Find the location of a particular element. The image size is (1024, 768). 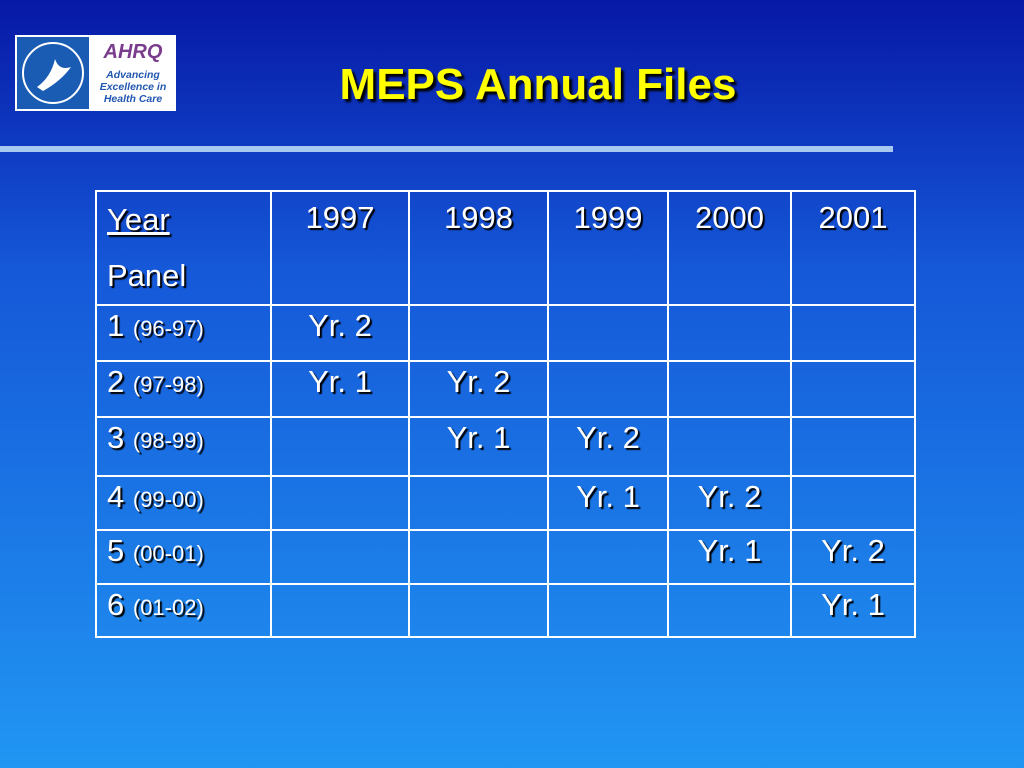

panel-period: (01-02) is located at coordinates (168, 607).